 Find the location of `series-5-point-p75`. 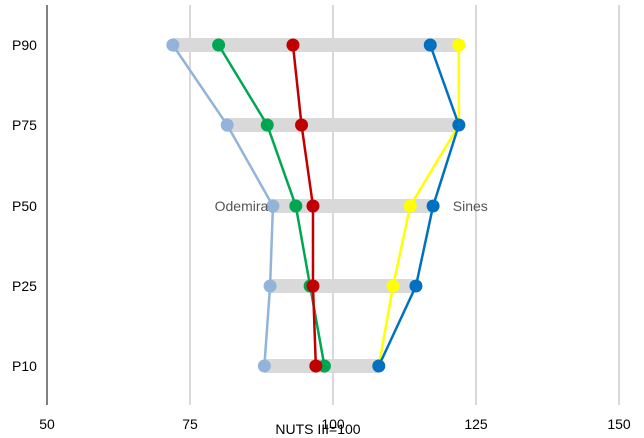

series-5-point-p75 is located at coordinates (459, 125).